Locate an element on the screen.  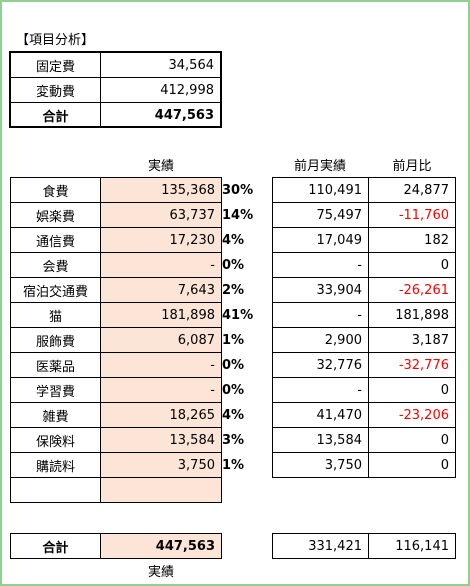
item-diff: -11,760 is located at coordinates (412, 215).